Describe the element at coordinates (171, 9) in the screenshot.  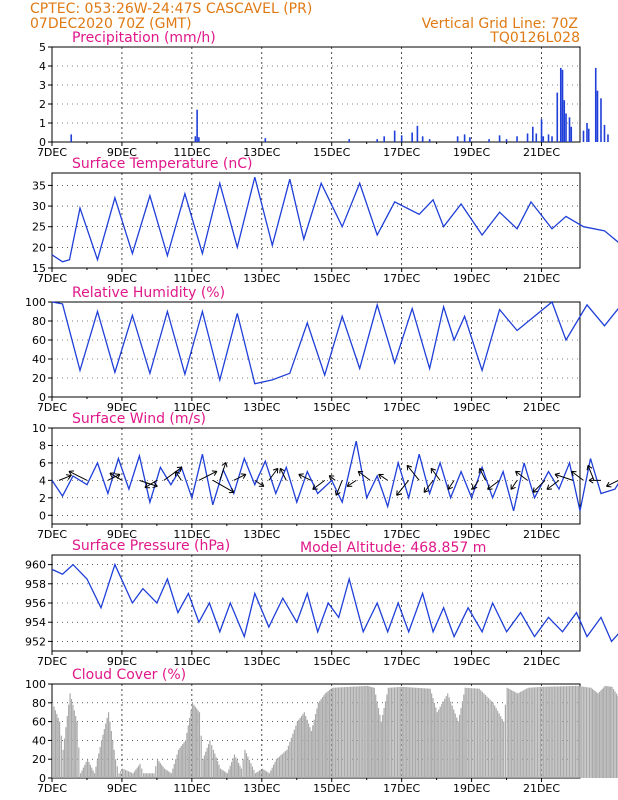
I see `header-line1: CPTEC: 053:26W-24:47S CASCAVEL (PR)` at that location.